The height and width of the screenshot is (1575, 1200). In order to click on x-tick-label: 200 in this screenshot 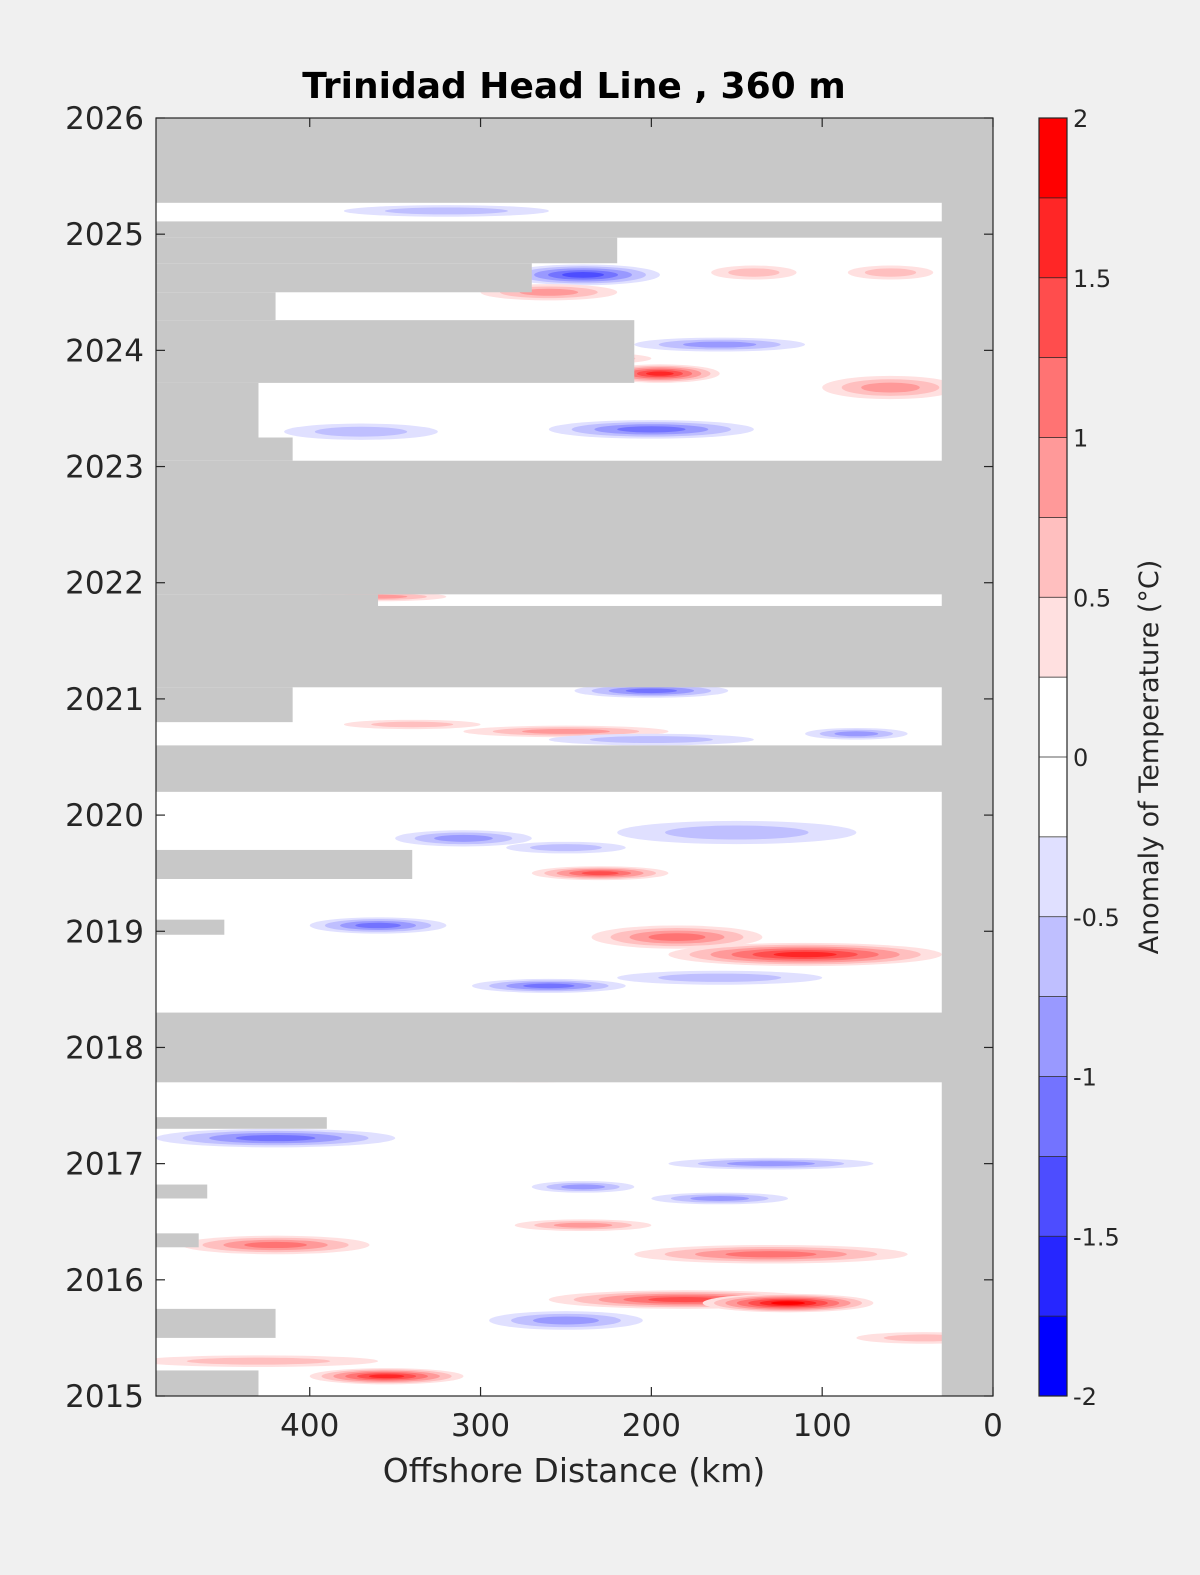, I will do `click(651, 1426)`.